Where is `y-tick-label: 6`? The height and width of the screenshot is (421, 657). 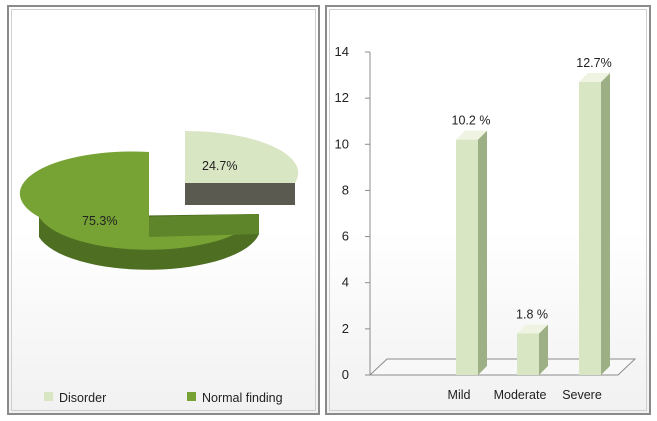 y-tick-label: 6 is located at coordinates (345, 236).